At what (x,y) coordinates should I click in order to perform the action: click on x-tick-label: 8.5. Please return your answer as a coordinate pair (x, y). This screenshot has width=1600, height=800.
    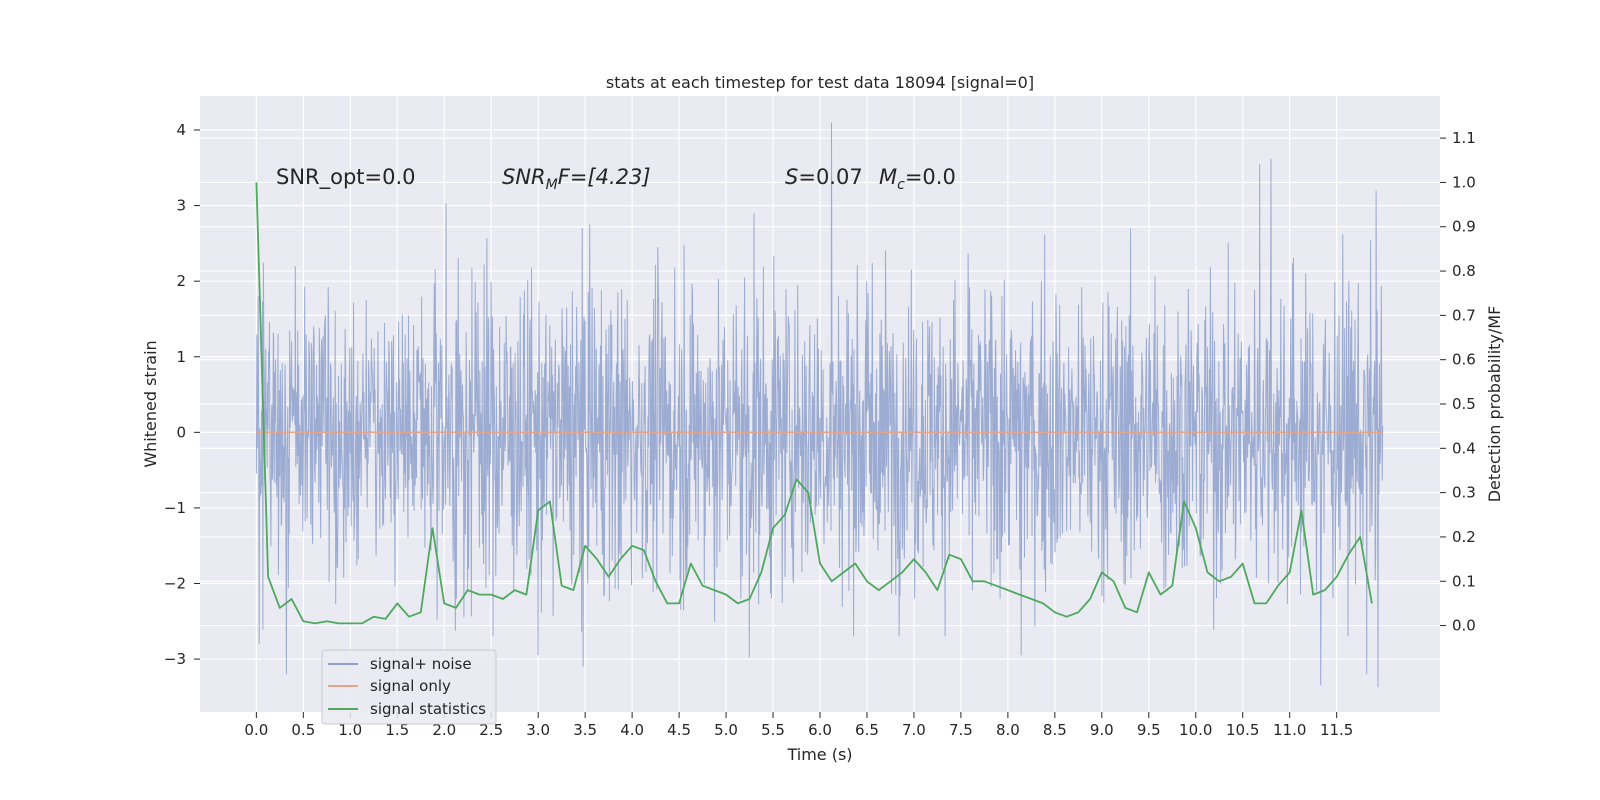
    Looking at the image, I should click on (1055, 730).